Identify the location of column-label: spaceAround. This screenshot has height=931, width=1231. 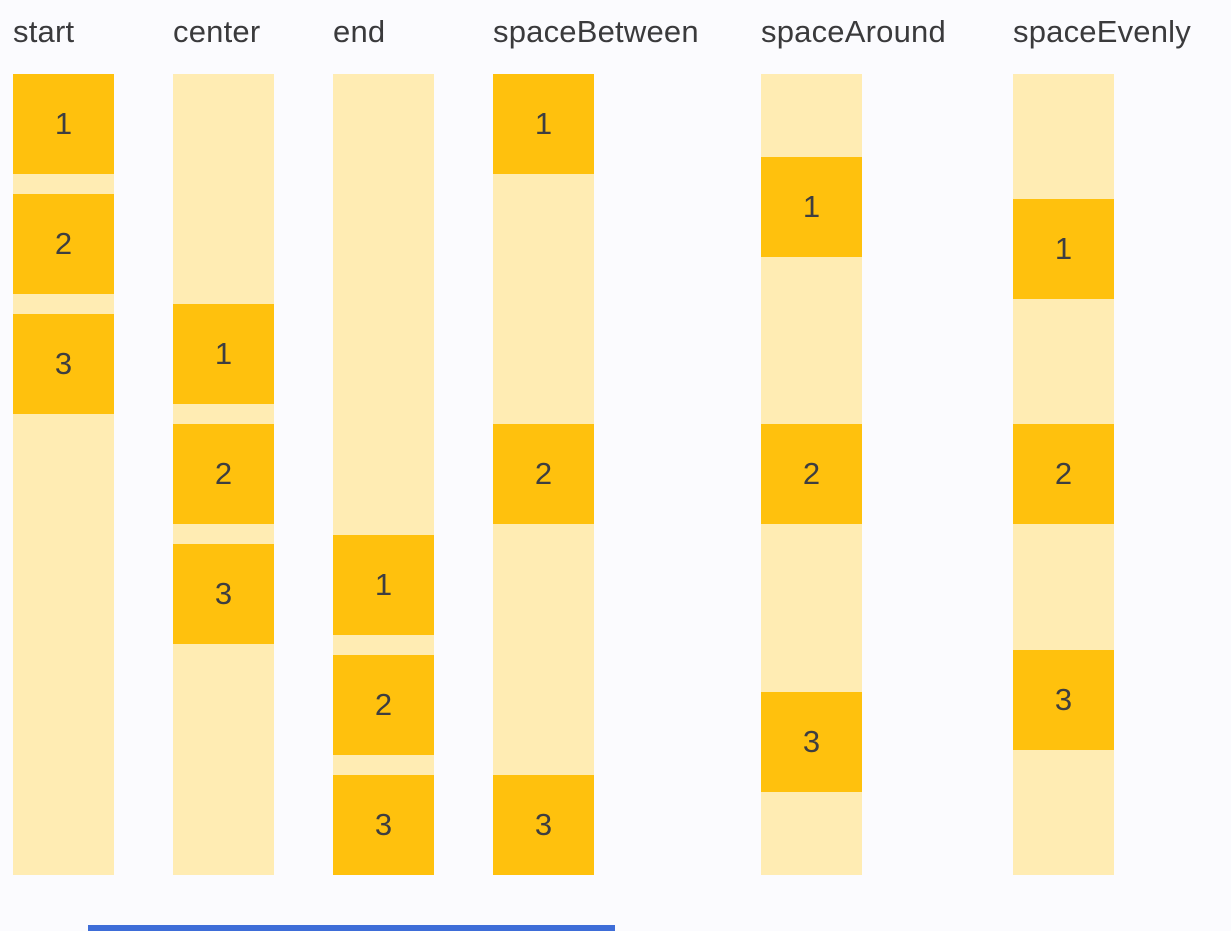
(853, 31).